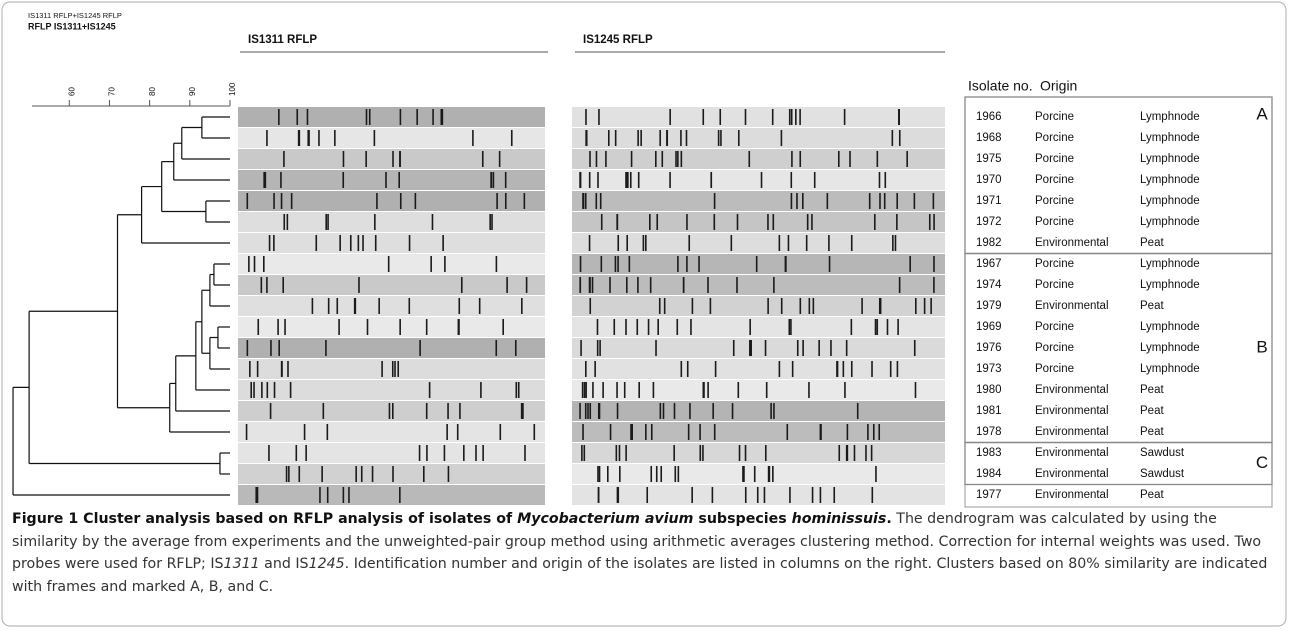 Image resolution: width=1290 pixels, height=630 pixels. Describe the element at coordinates (839, 519) in the screenshot. I see `caption-run: hominissuis` at that location.